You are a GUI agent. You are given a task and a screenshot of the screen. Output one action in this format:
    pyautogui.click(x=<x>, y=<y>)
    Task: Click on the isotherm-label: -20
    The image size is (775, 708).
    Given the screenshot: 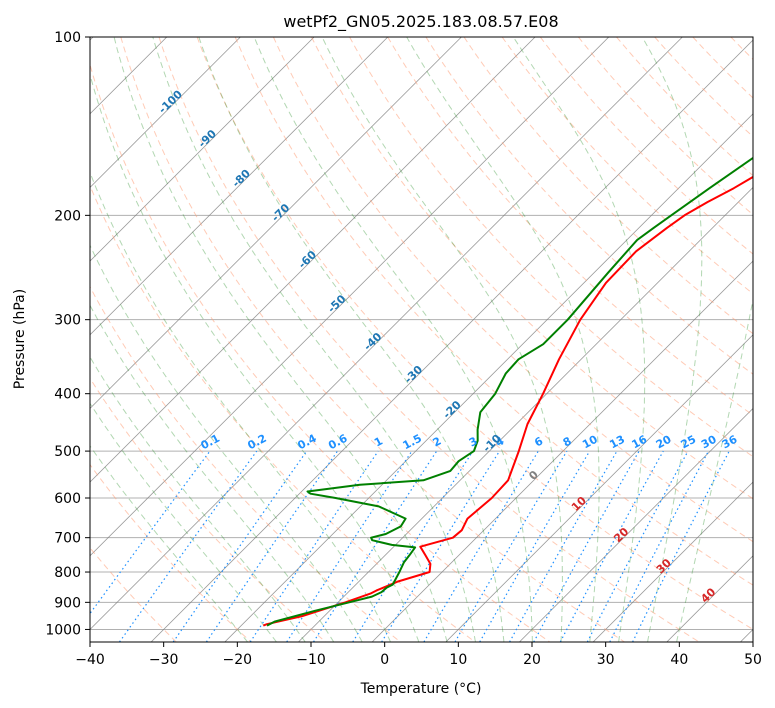 What is the action you would take?
    pyautogui.click(x=452, y=409)
    